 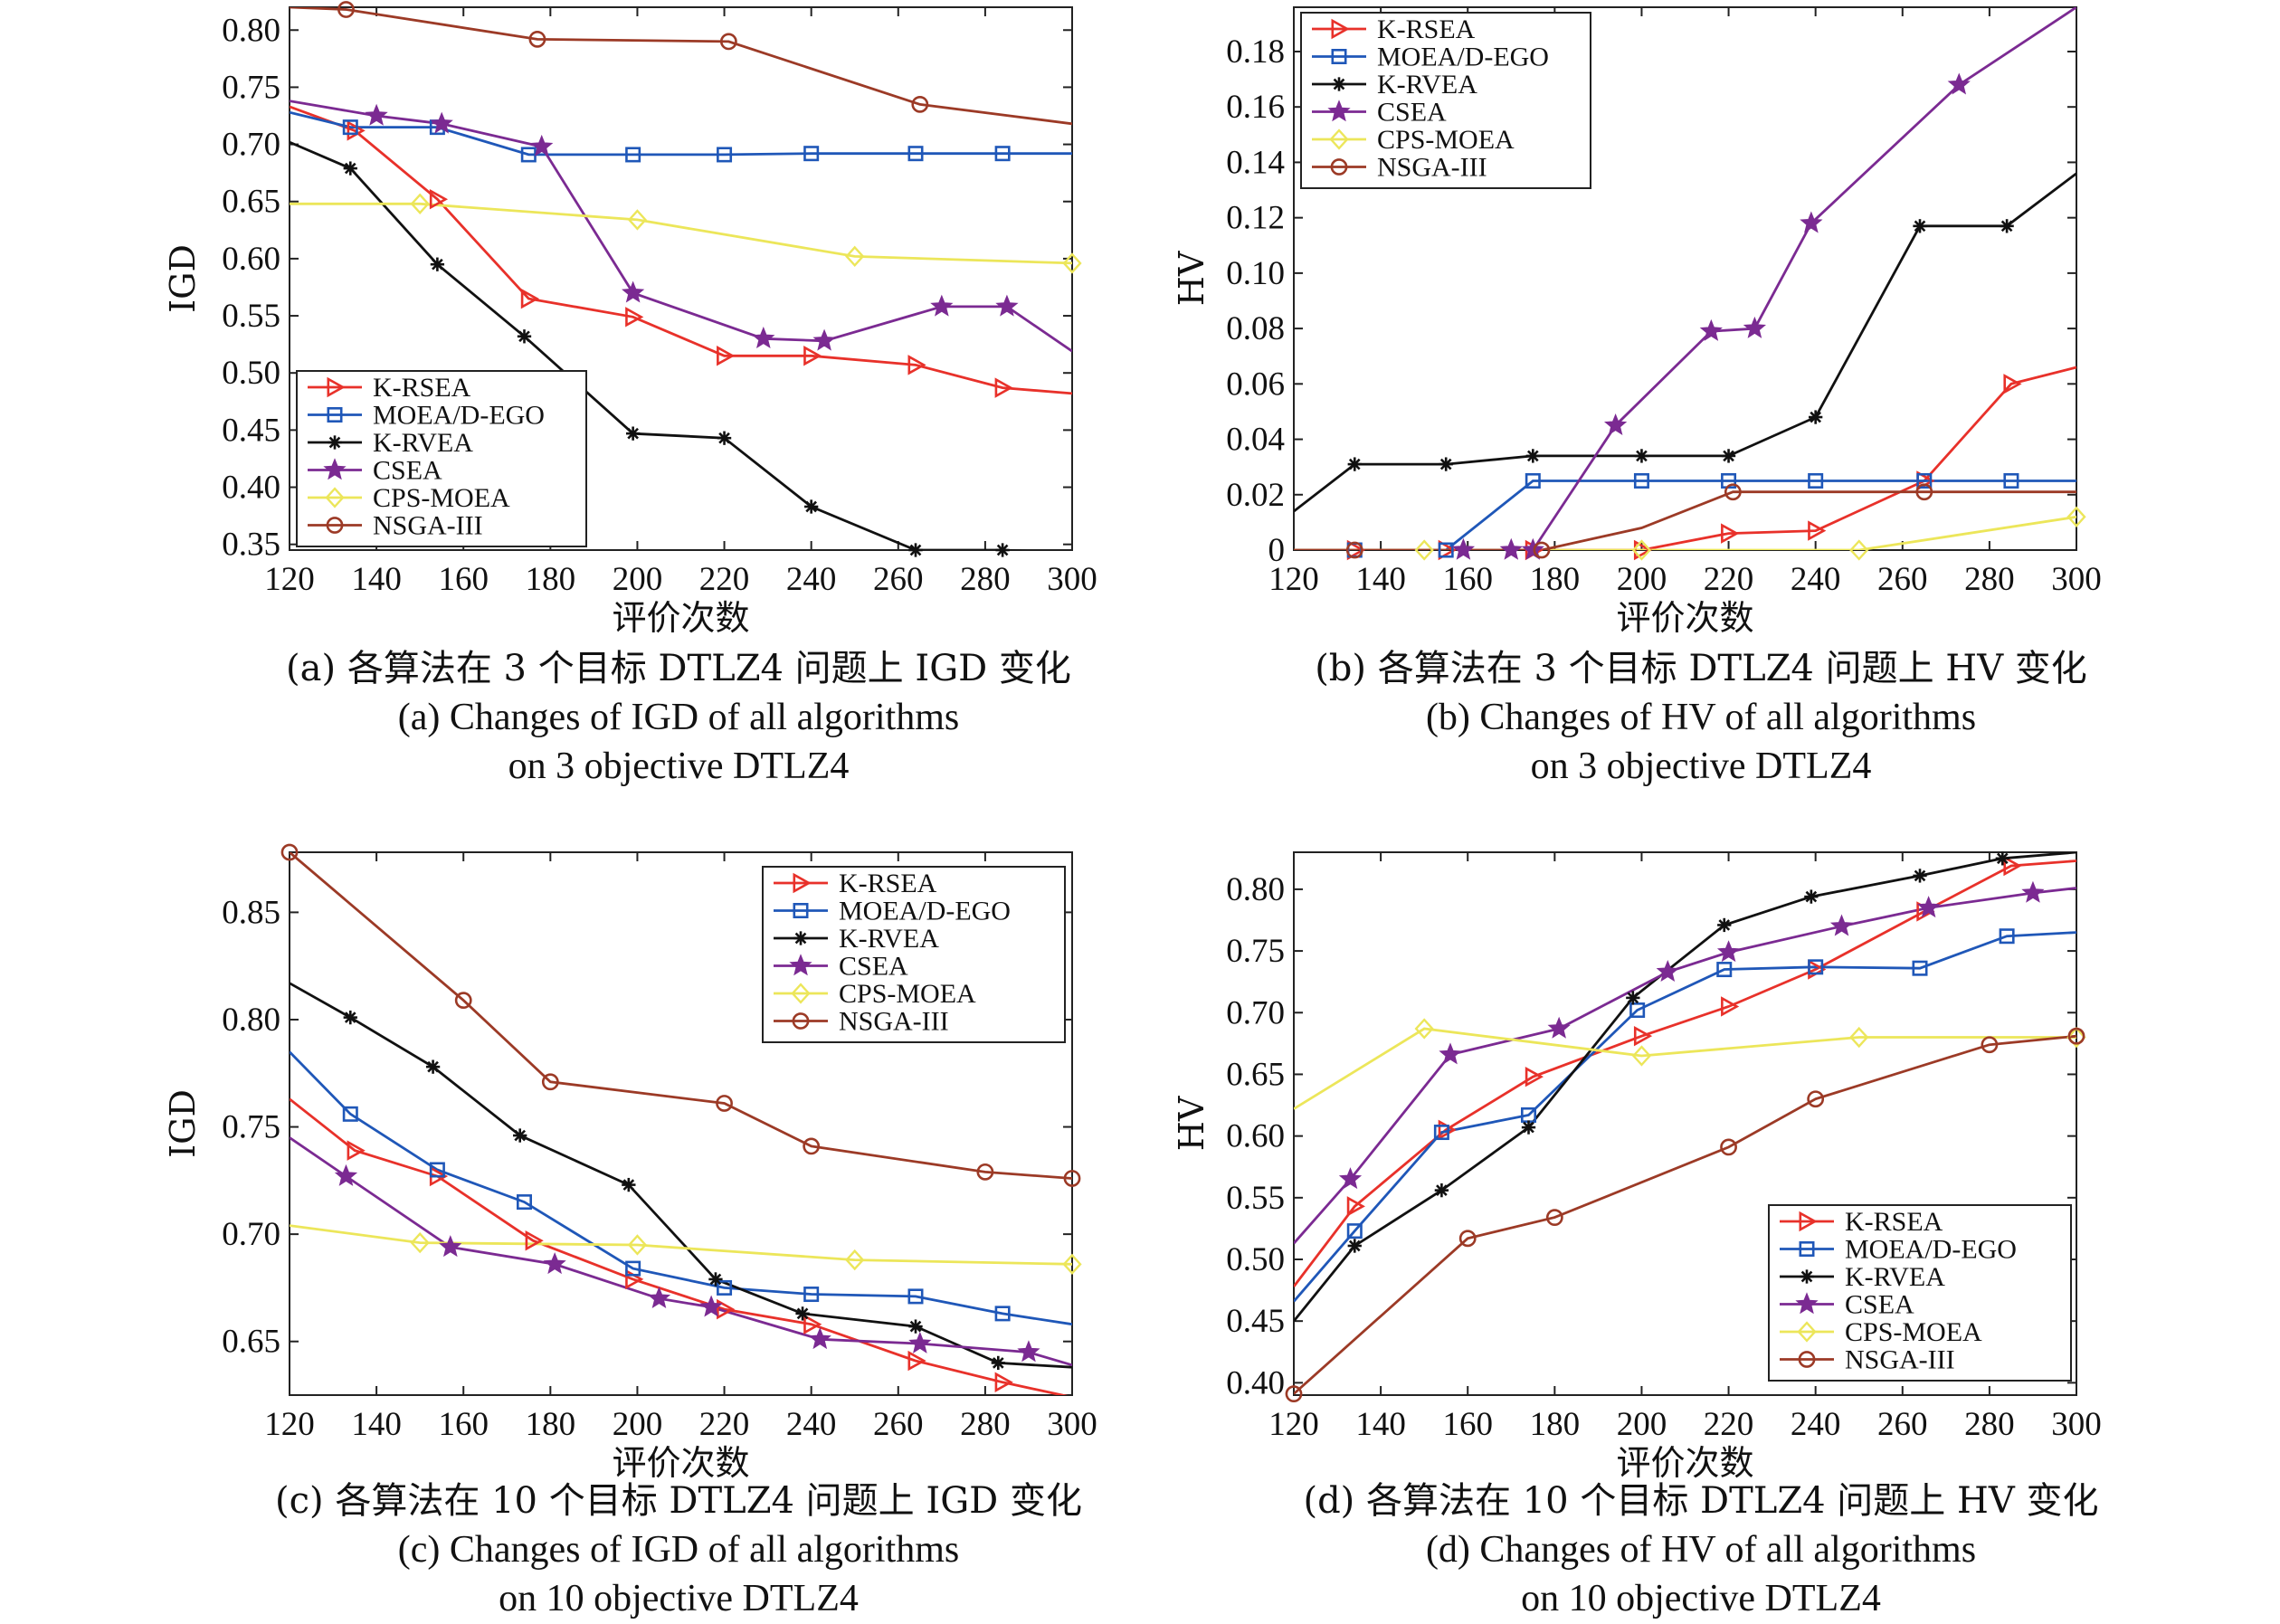 What do you see at coordinates (1685, 1087) in the screenshot?
I see `chart-d-series-line-k-rvea` at bounding box center [1685, 1087].